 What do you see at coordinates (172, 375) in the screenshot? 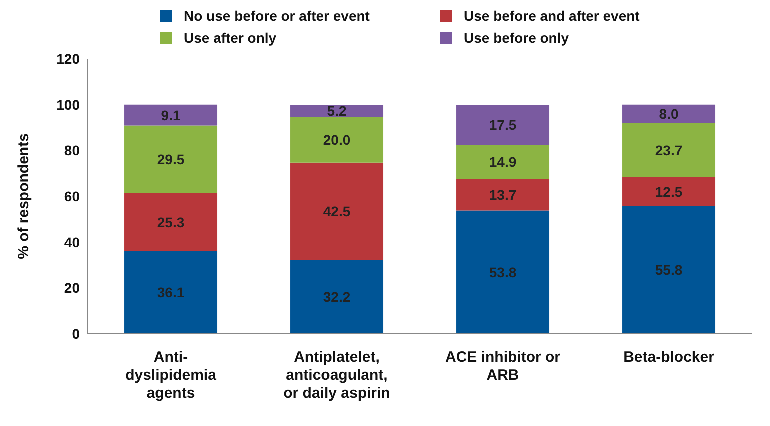
I see `x-tick-label: Anti-dyslipidemia agents` at bounding box center [172, 375].